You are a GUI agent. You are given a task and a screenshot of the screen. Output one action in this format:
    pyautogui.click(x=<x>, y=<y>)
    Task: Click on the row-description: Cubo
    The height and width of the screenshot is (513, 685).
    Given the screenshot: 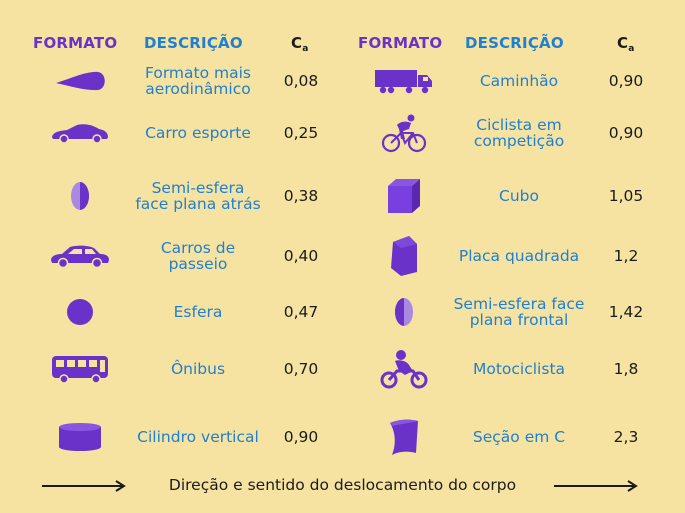 What is the action you would take?
    pyautogui.click(x=519, y=196)
    